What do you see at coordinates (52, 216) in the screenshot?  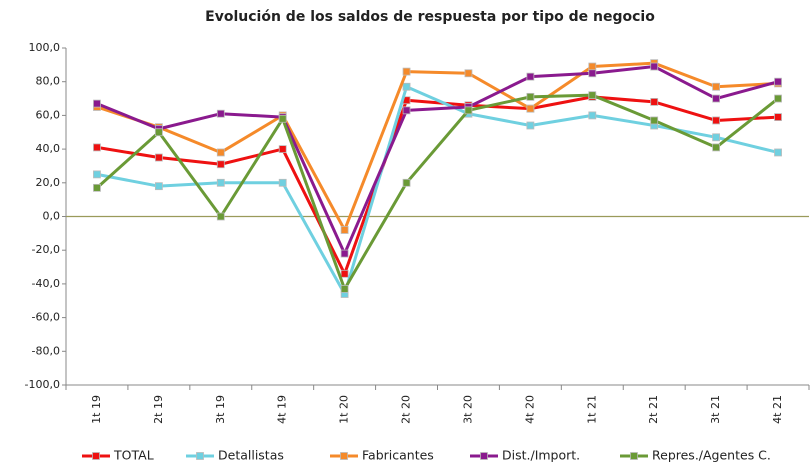 I see `y-tick-label: 0,0` at bounding box center [52, 216].